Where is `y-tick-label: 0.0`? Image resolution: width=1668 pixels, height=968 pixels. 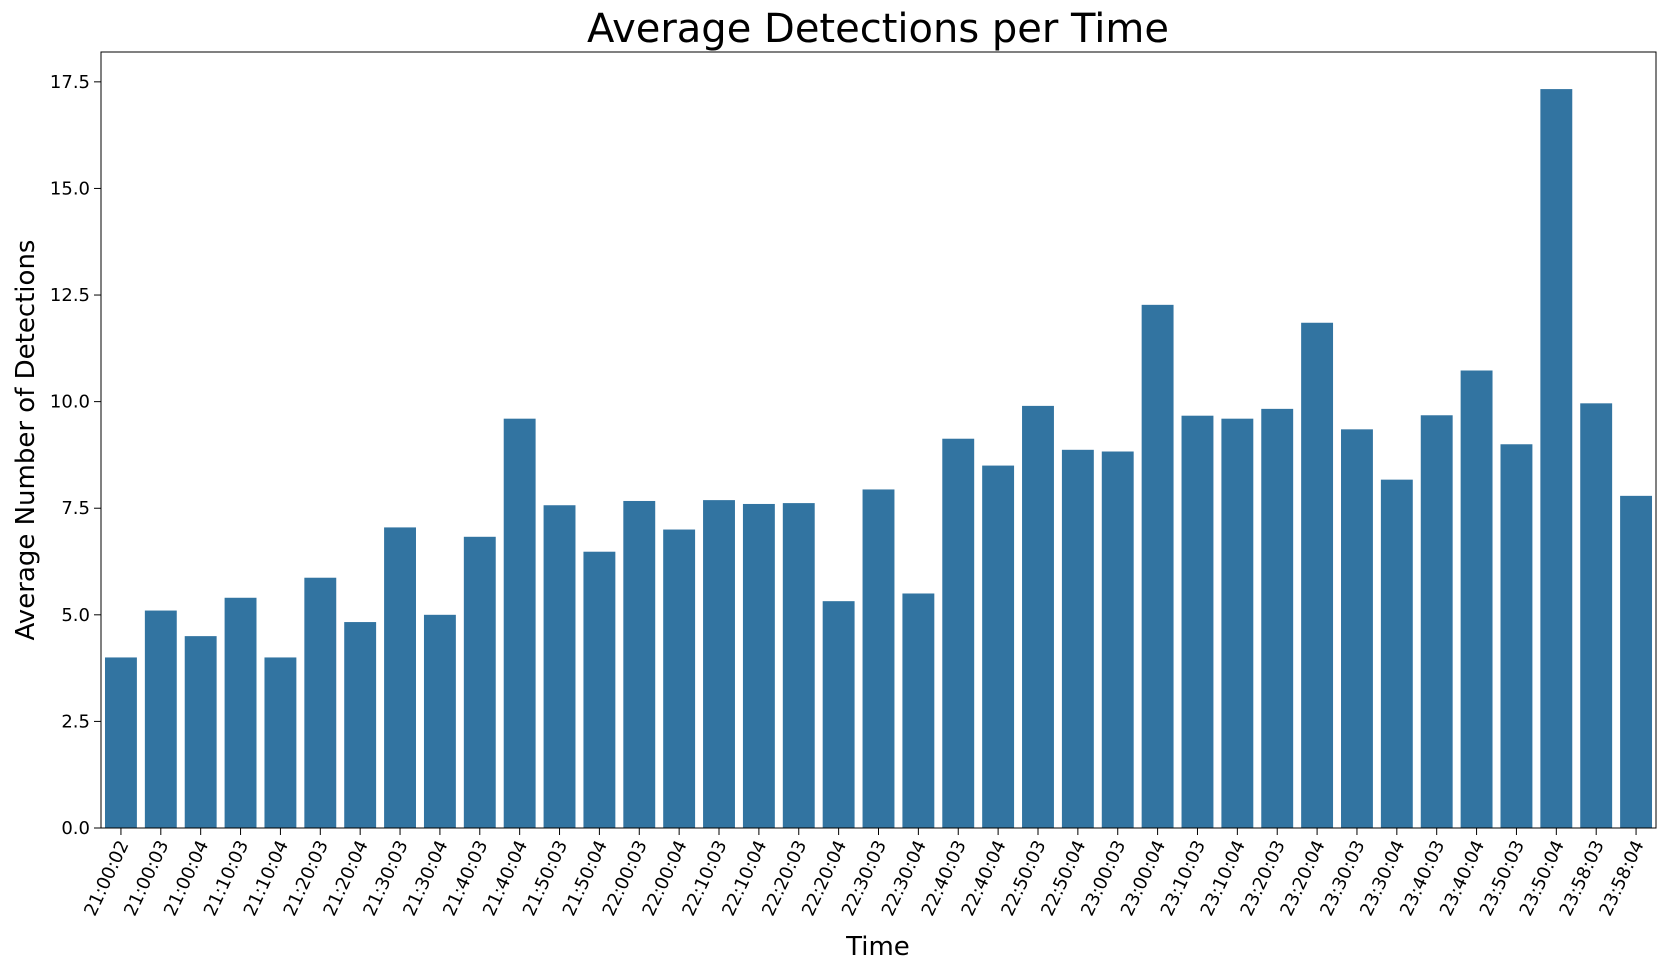
y-tick-label: 0.0 is located at coordinates (75, 828).